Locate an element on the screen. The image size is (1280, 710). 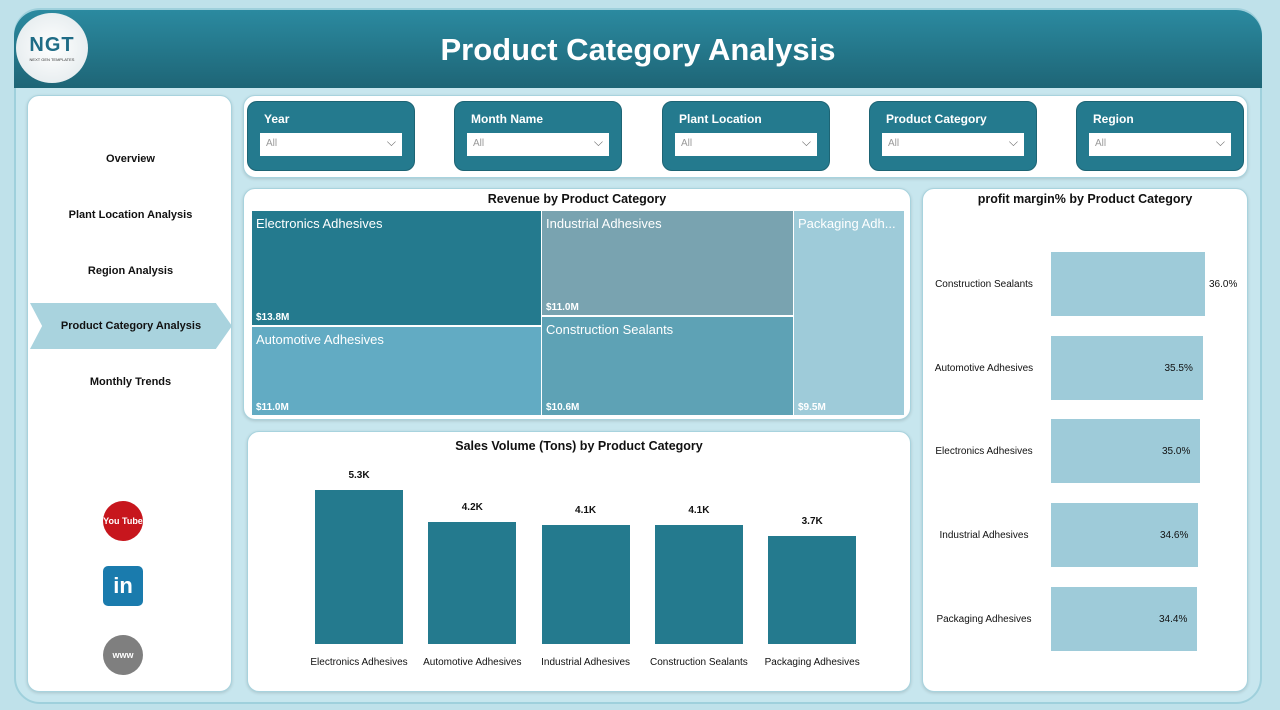
x-tick-label: Construction Sealants is located at coordinates (698, 662).